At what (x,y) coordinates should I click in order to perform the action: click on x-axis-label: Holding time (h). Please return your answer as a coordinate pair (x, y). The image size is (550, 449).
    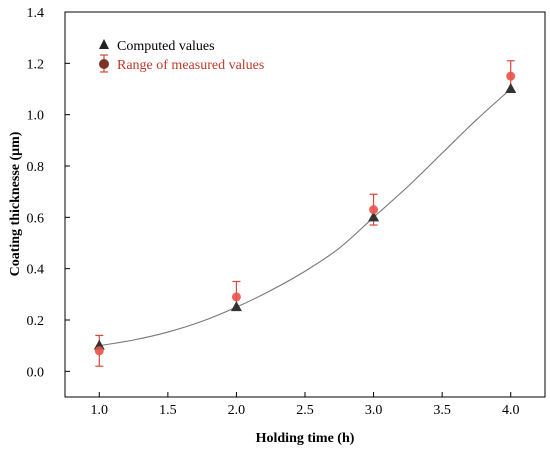
    Looking at the image, I should click on (305, 438).